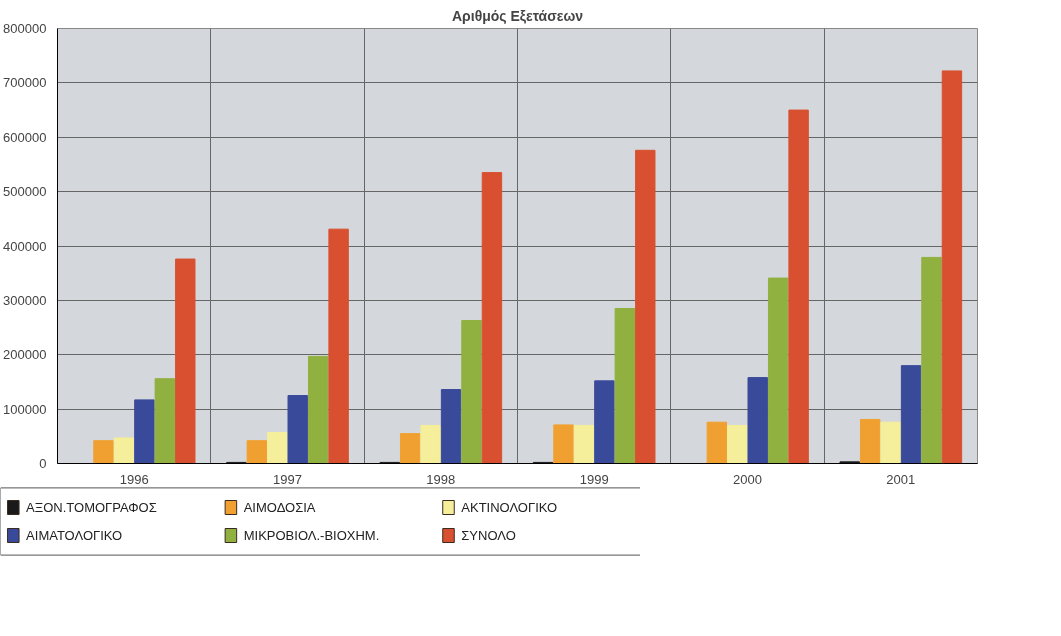  Describe the element at coordinates (25, 409) in the screenshot. I see `y-tick-label: 100000` at that location.